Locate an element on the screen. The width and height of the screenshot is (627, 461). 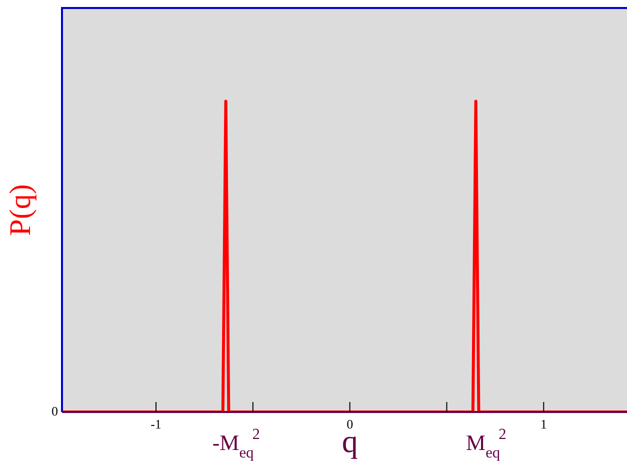
y-axis-title: P(q) is located at coordinates (20, 210).